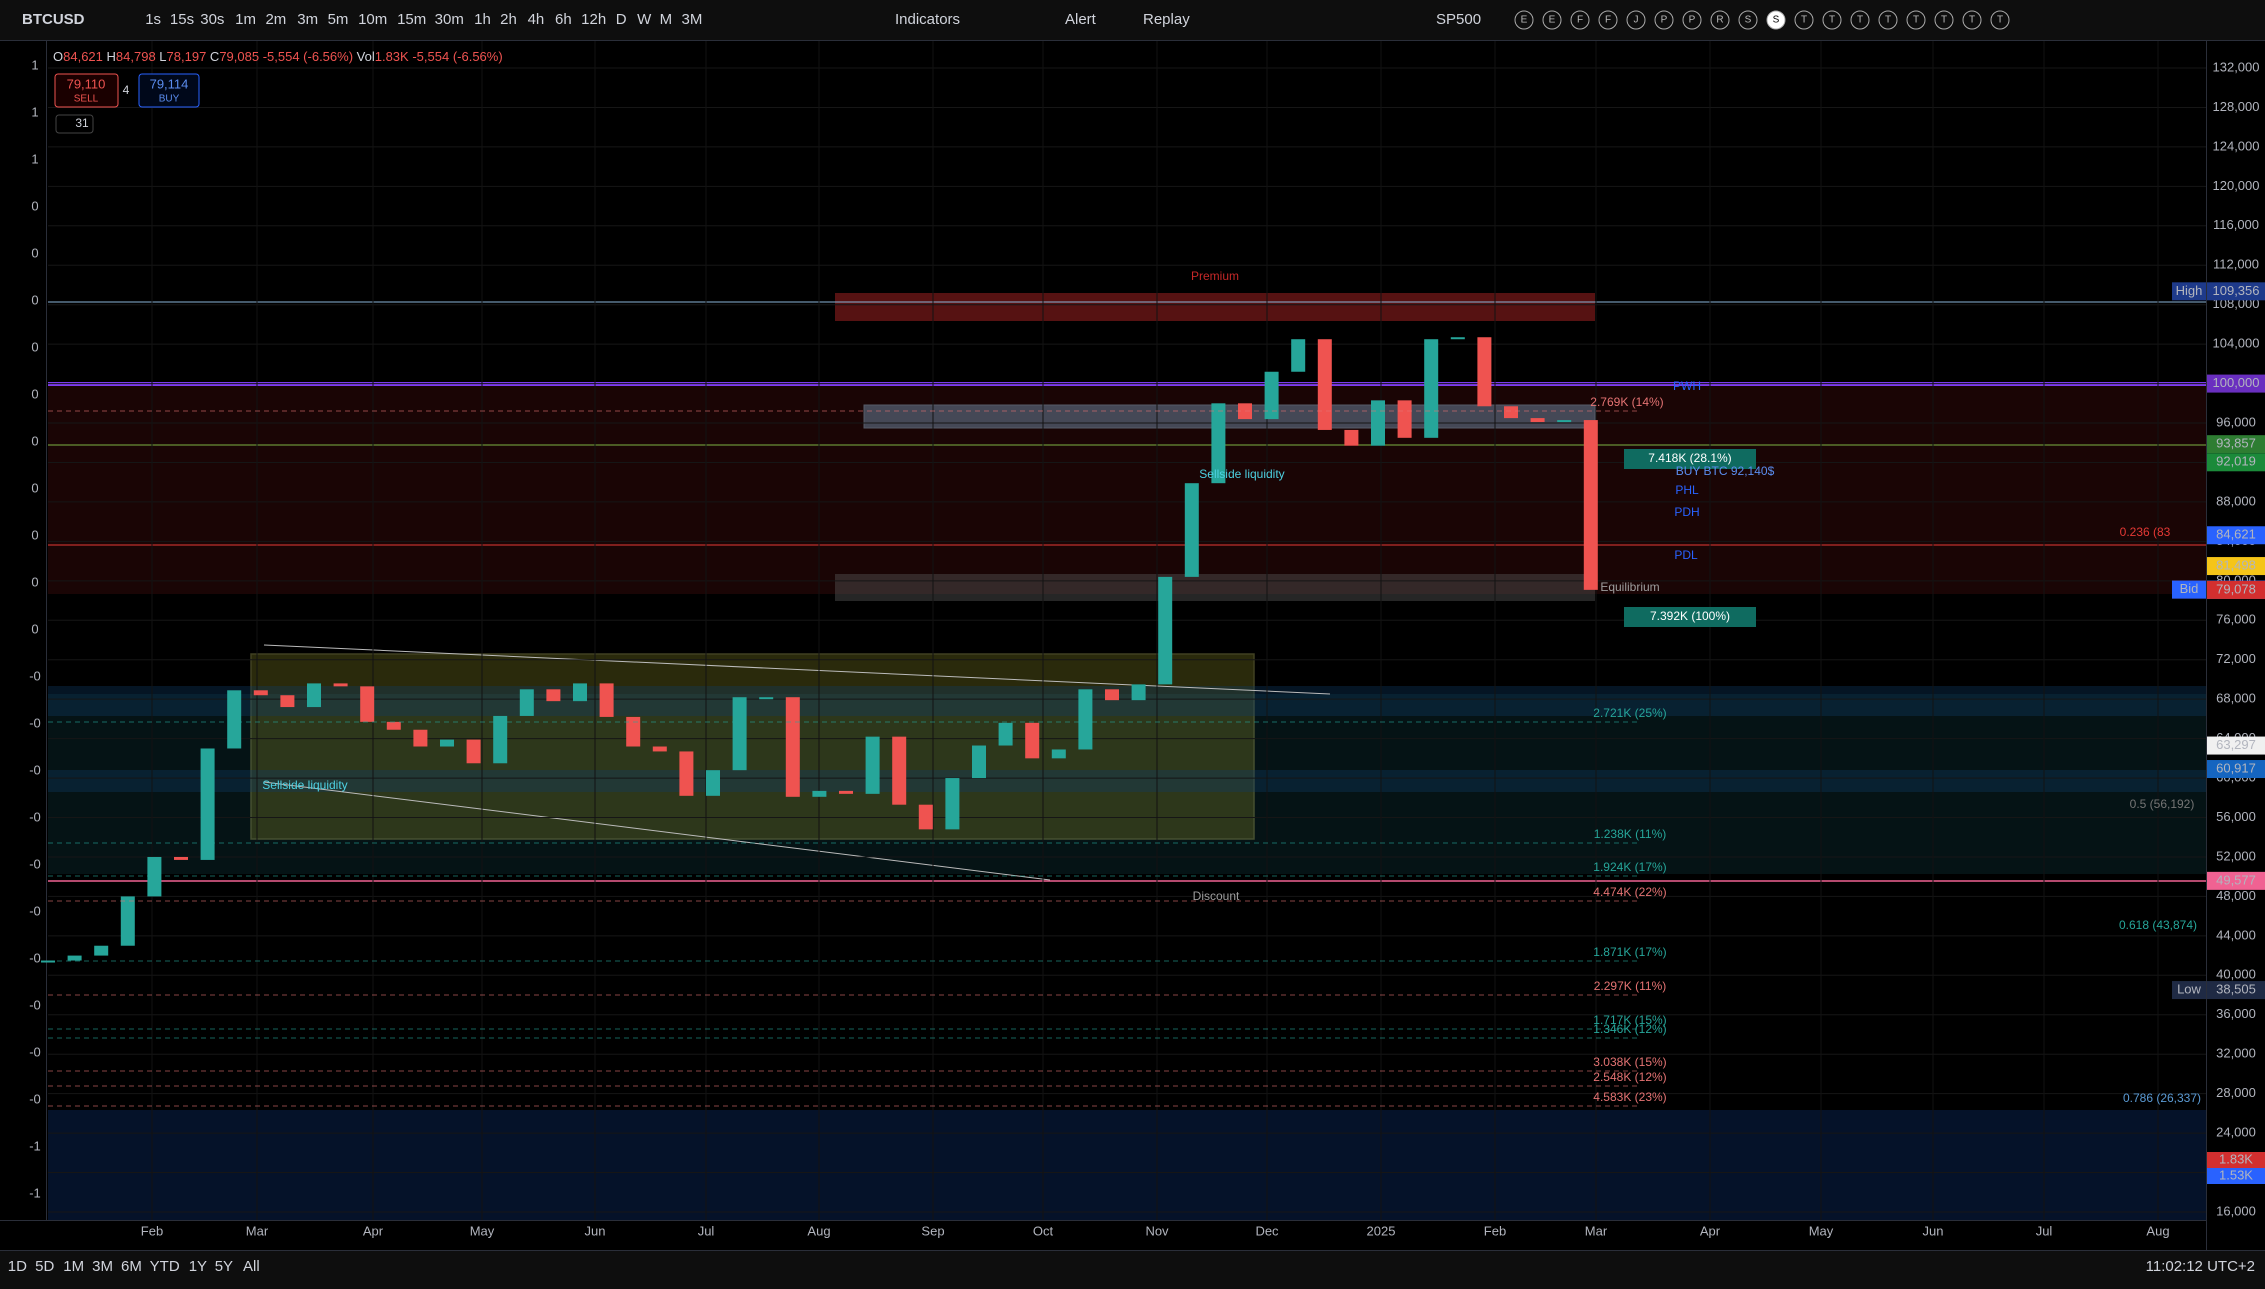 The image size is (2265, 1289). What do you see at coordinates (563, 19) in the screenshot?
I see `interval-button: 6h` at bounding box center [563, 19].